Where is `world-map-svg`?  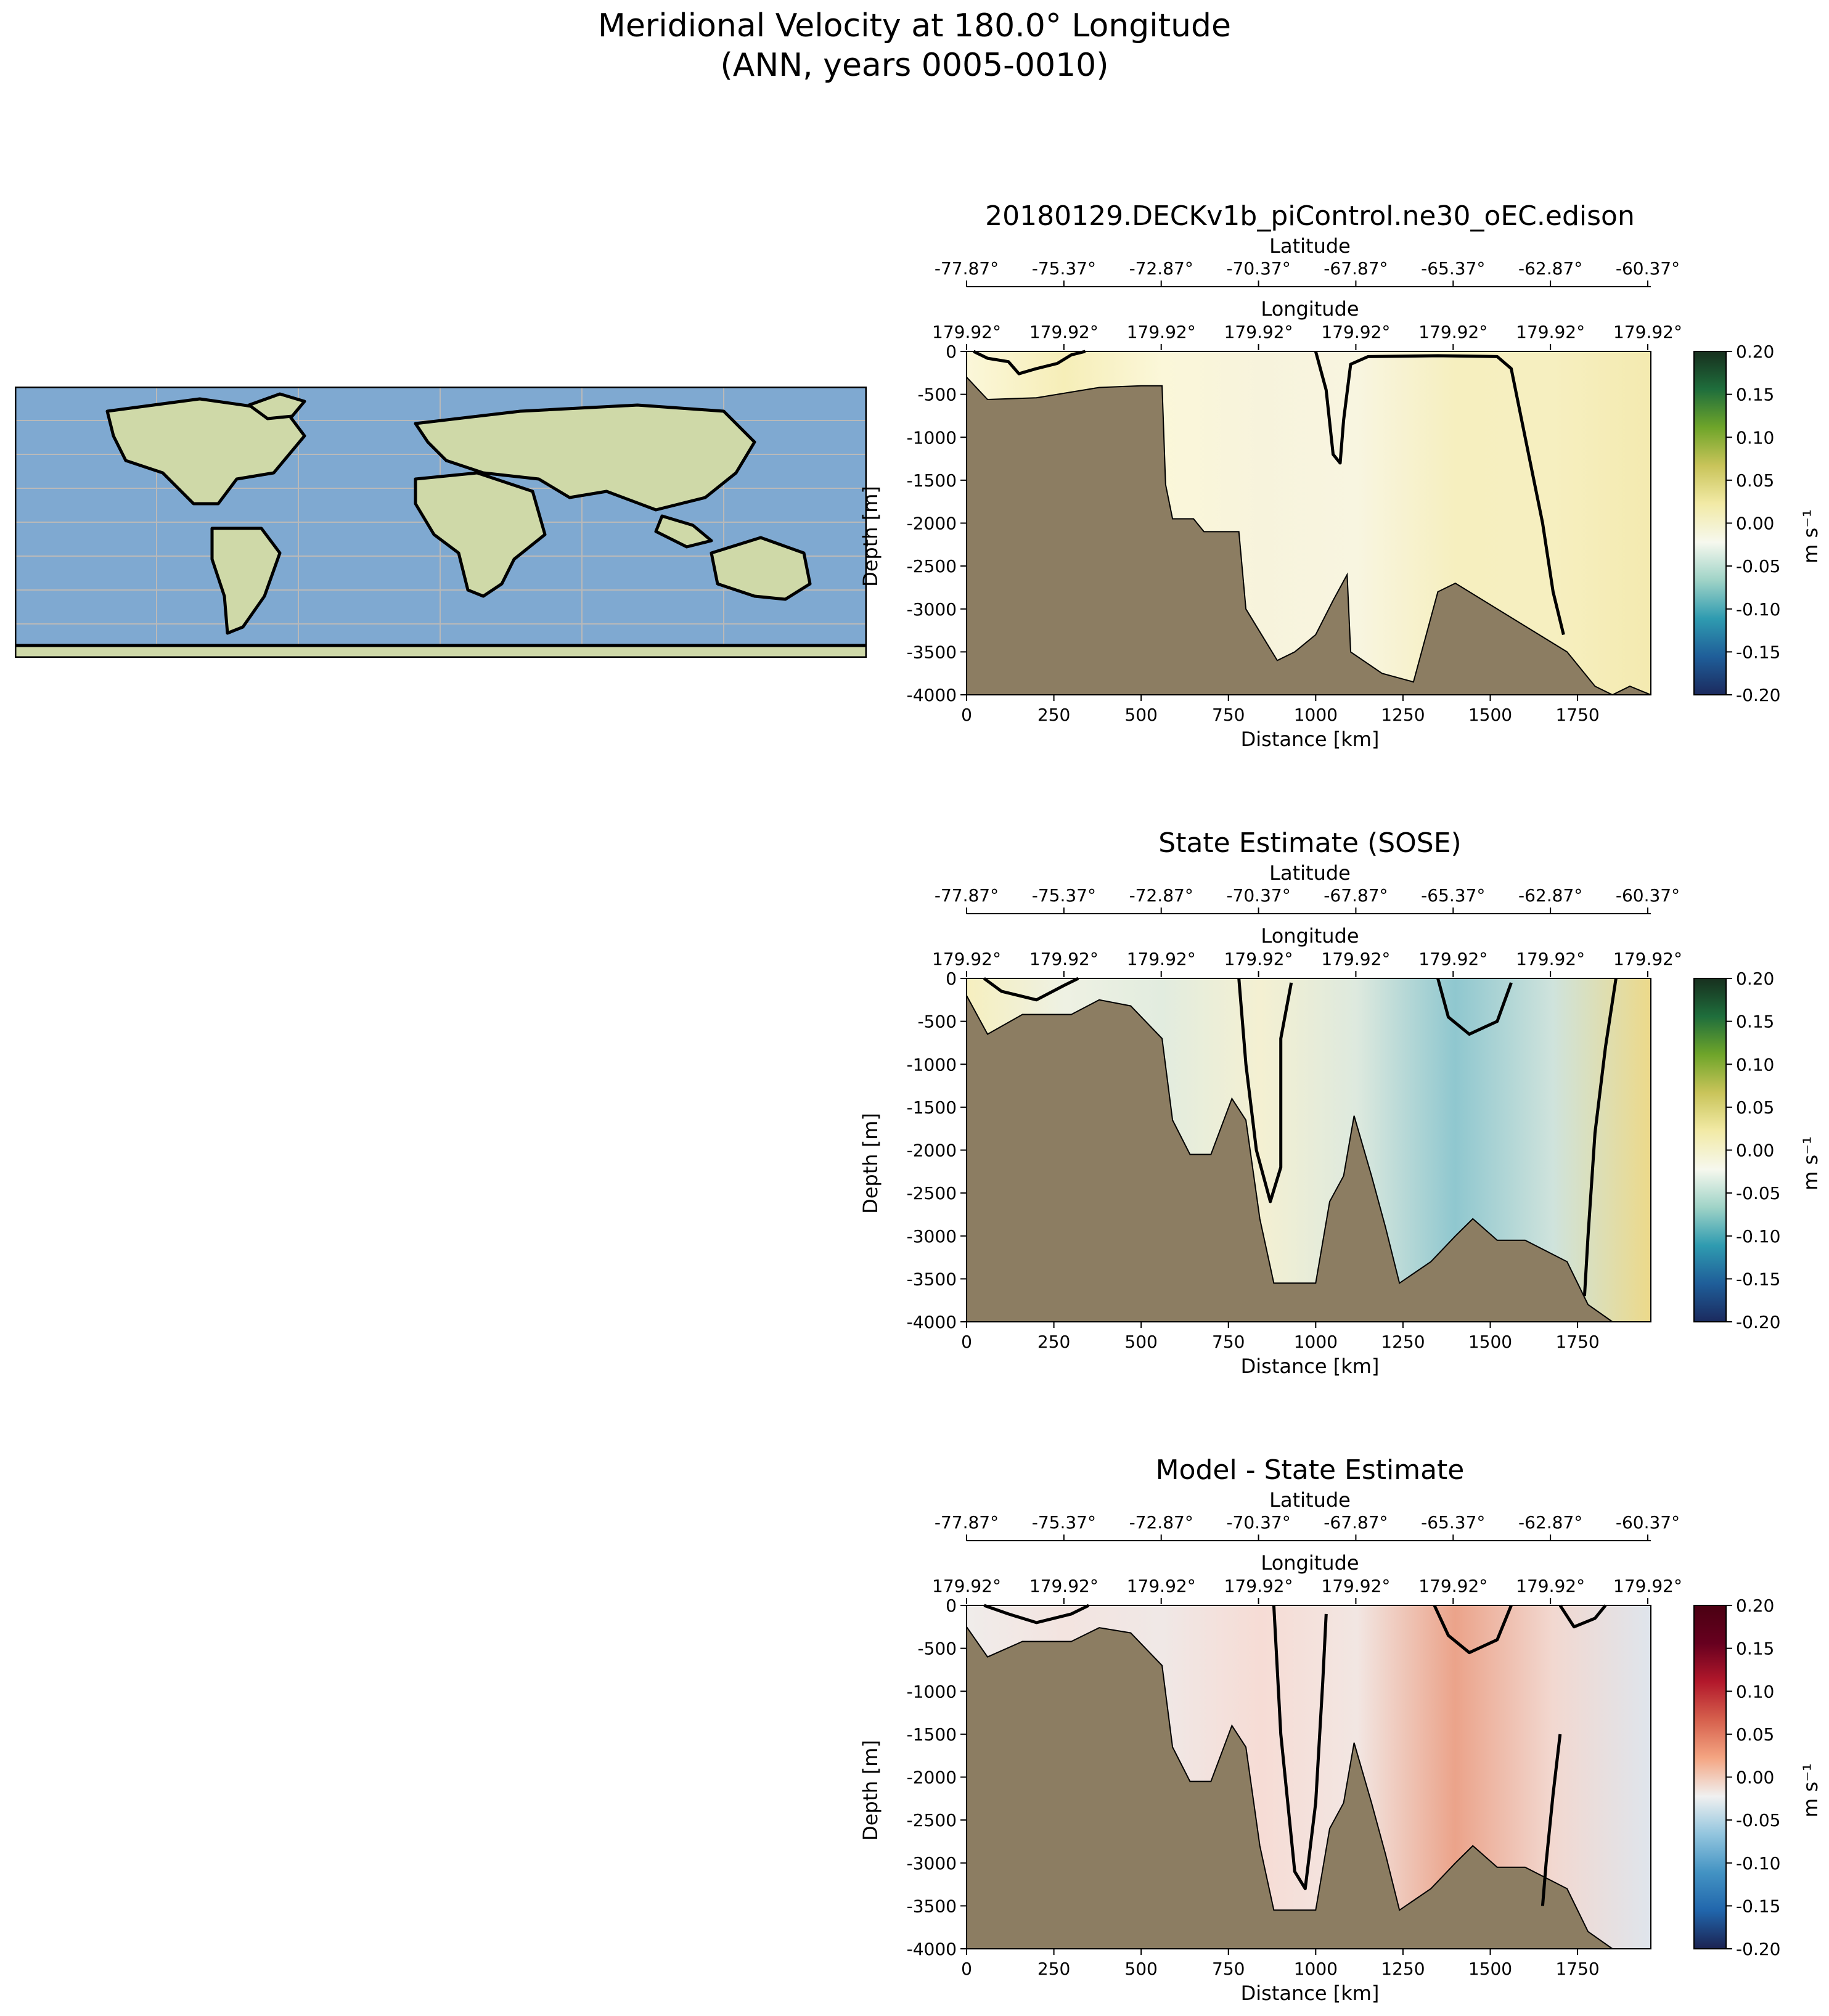 world-map-svg is located at coordinates (441, 523).